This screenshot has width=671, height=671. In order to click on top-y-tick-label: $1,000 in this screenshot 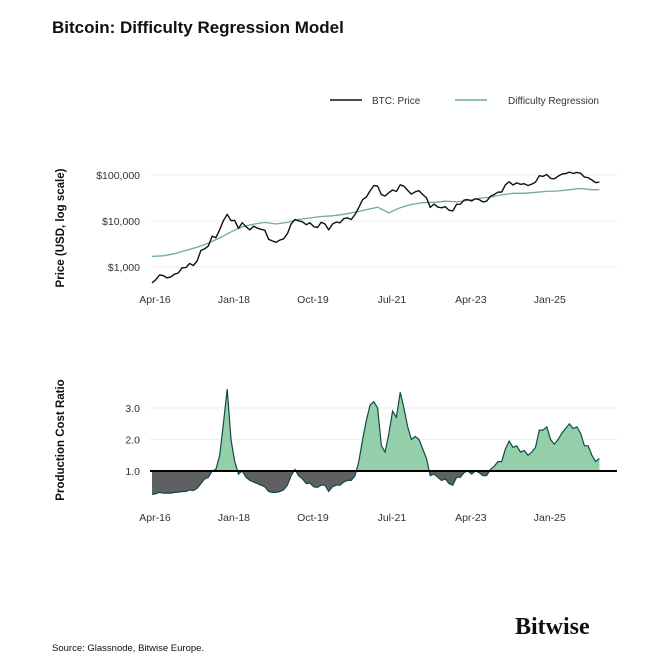, I will do `click(124, 268)`.